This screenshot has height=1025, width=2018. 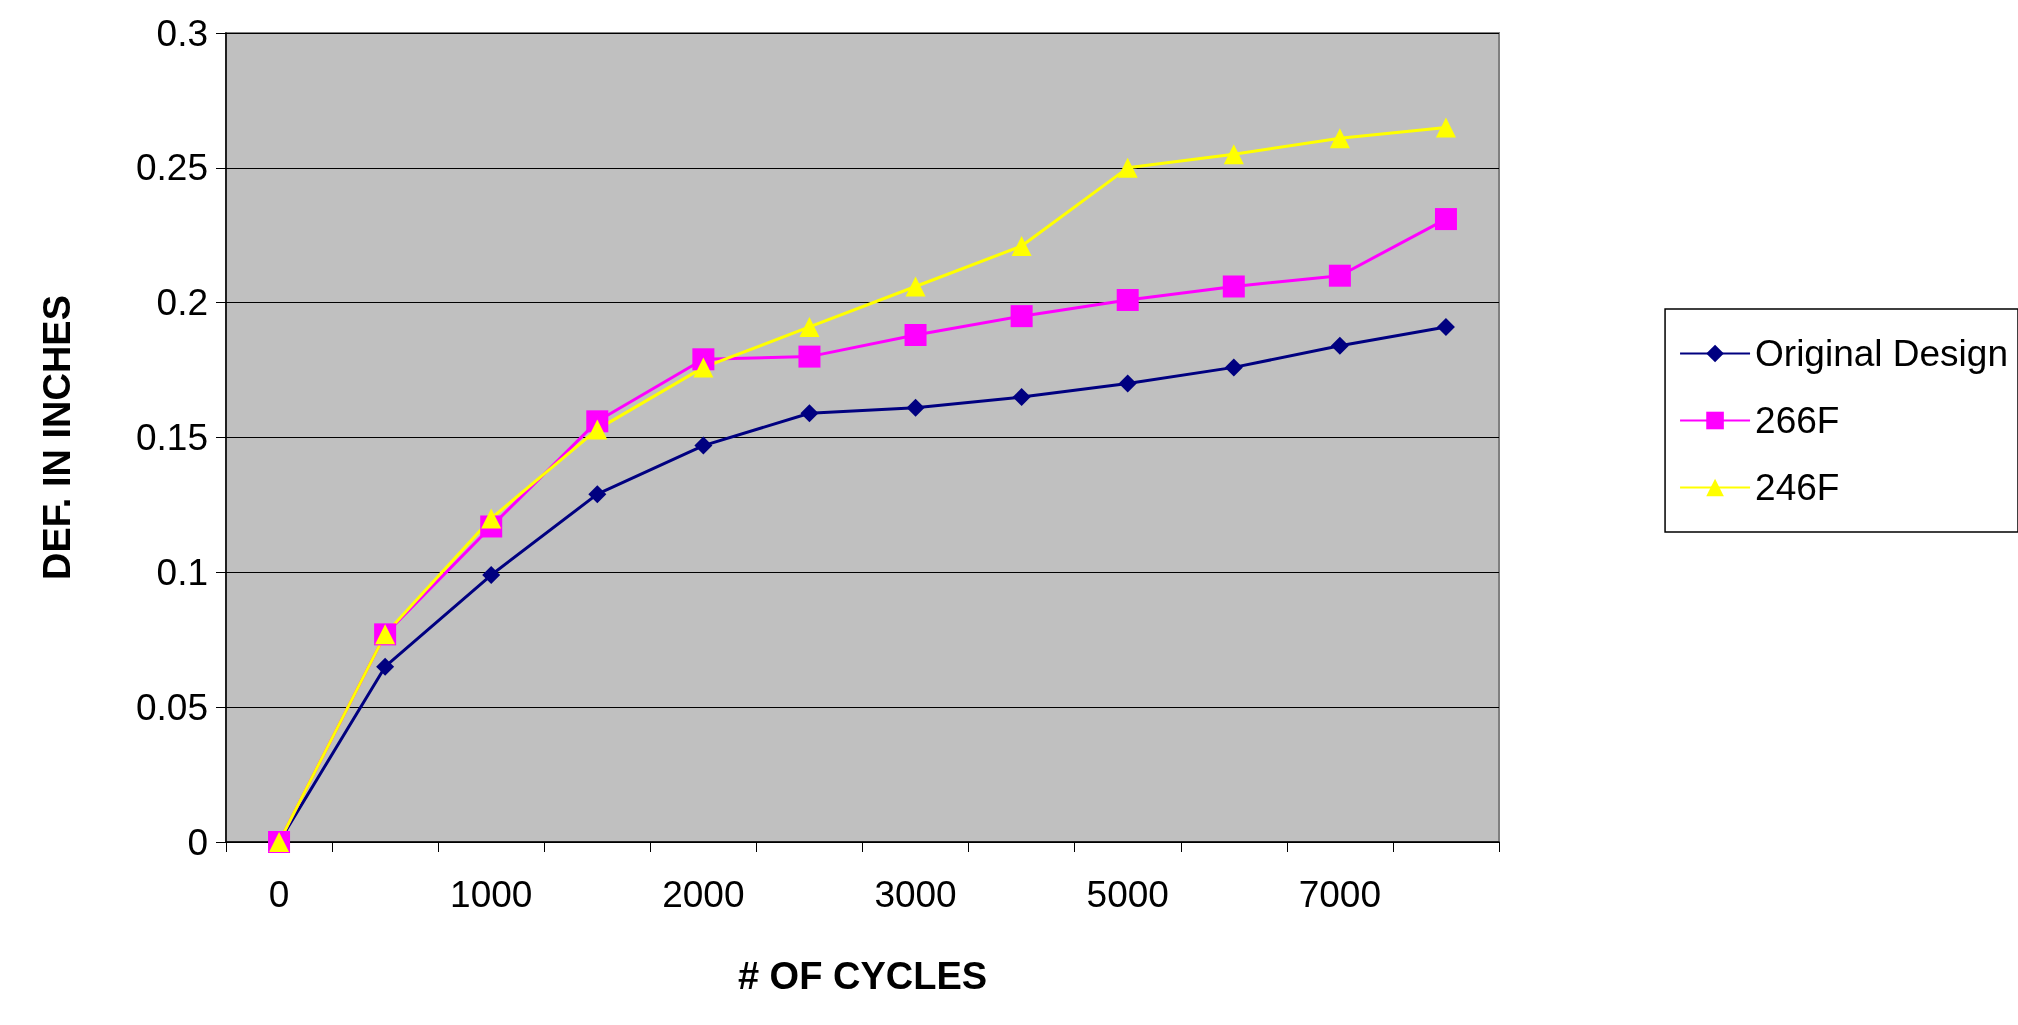 I want to click on y-axis-title: DEF. IN INCHES, so click(x=57, y=437).